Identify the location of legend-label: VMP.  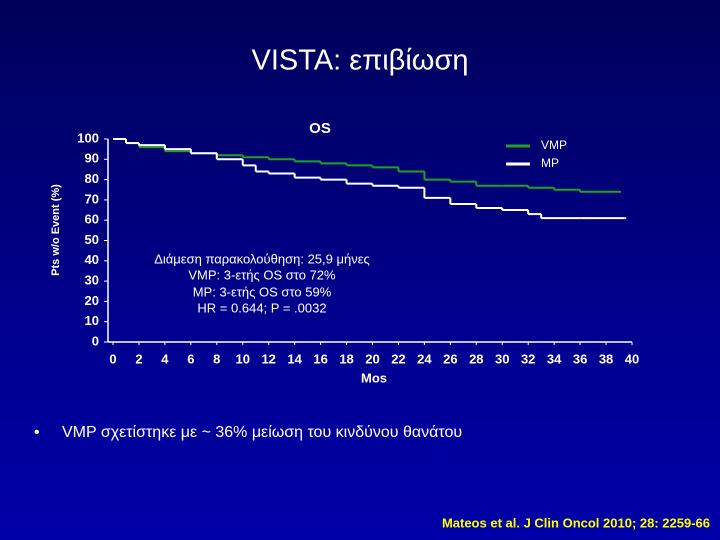
(554, 145).